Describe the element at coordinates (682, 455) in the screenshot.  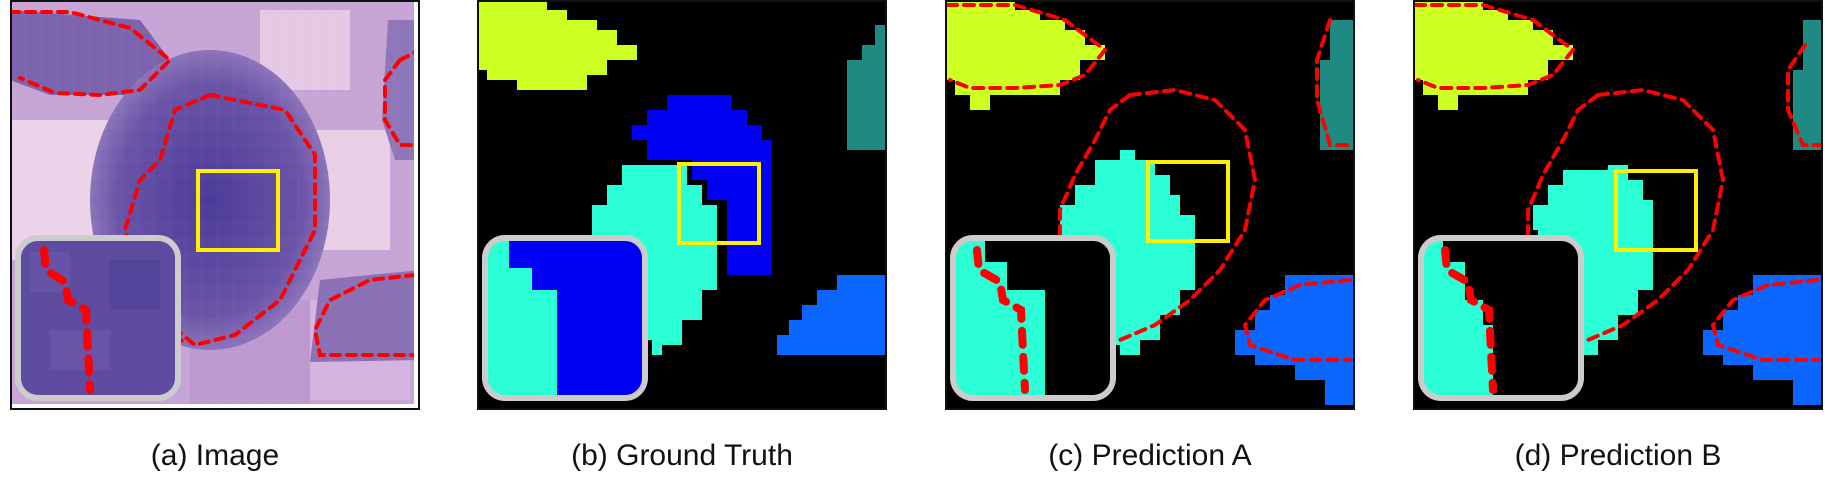
I see `caption-ground-truth: (b) Ground Truth` at that location.